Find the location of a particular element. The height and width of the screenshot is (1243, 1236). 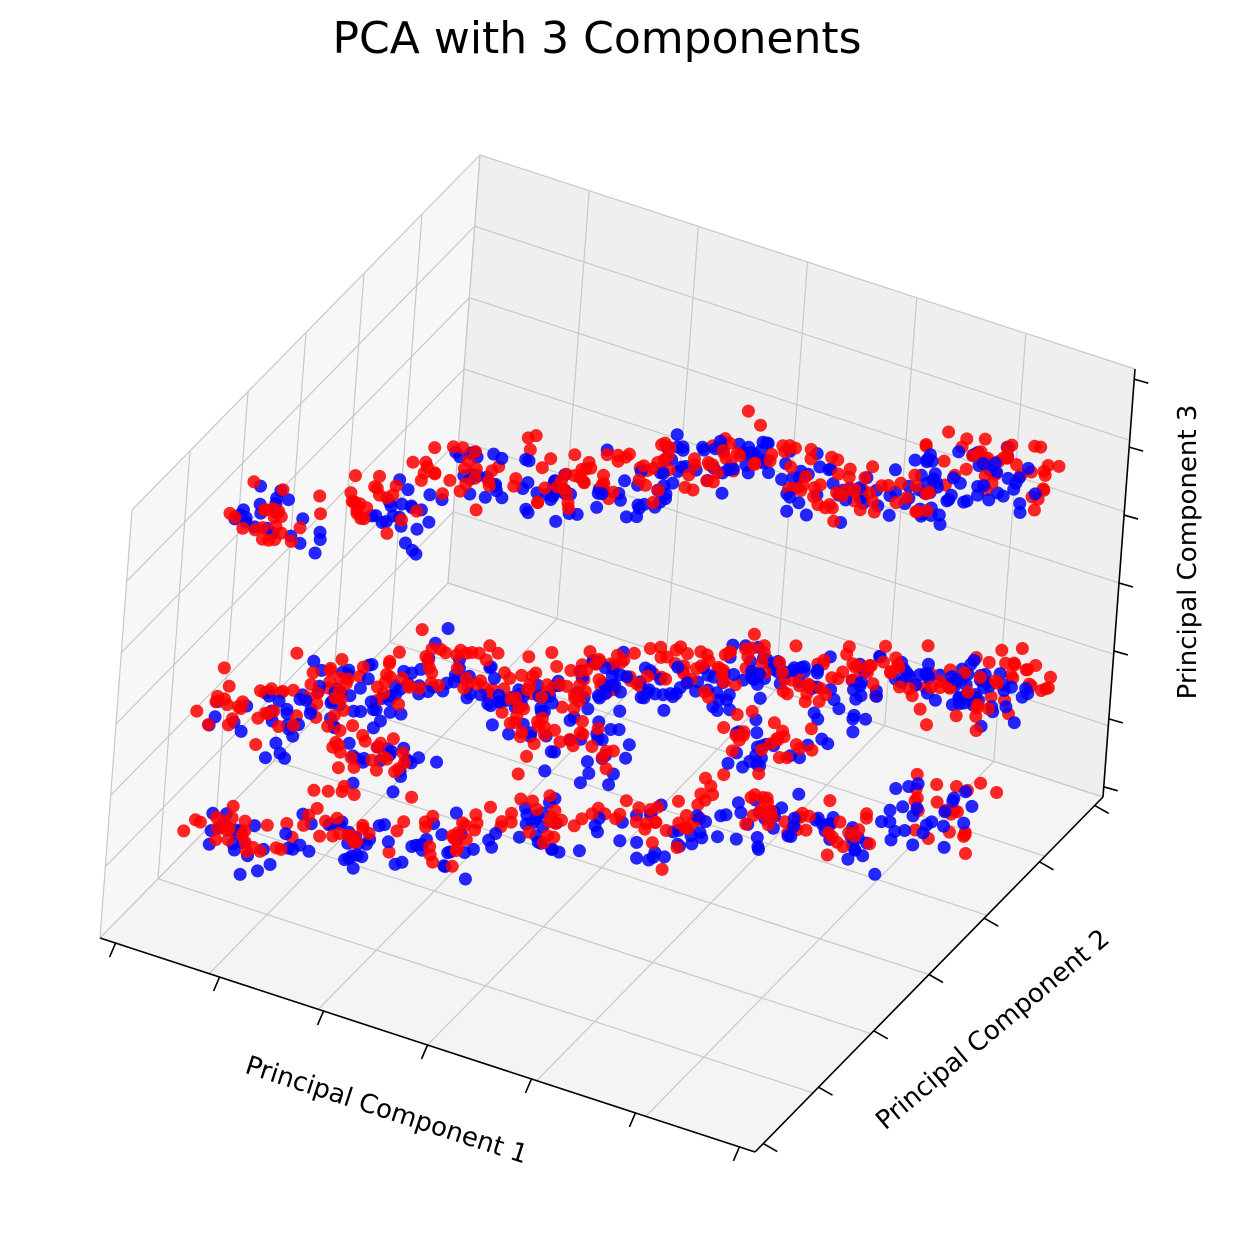

grid-line is located at coordinates (807, 262).